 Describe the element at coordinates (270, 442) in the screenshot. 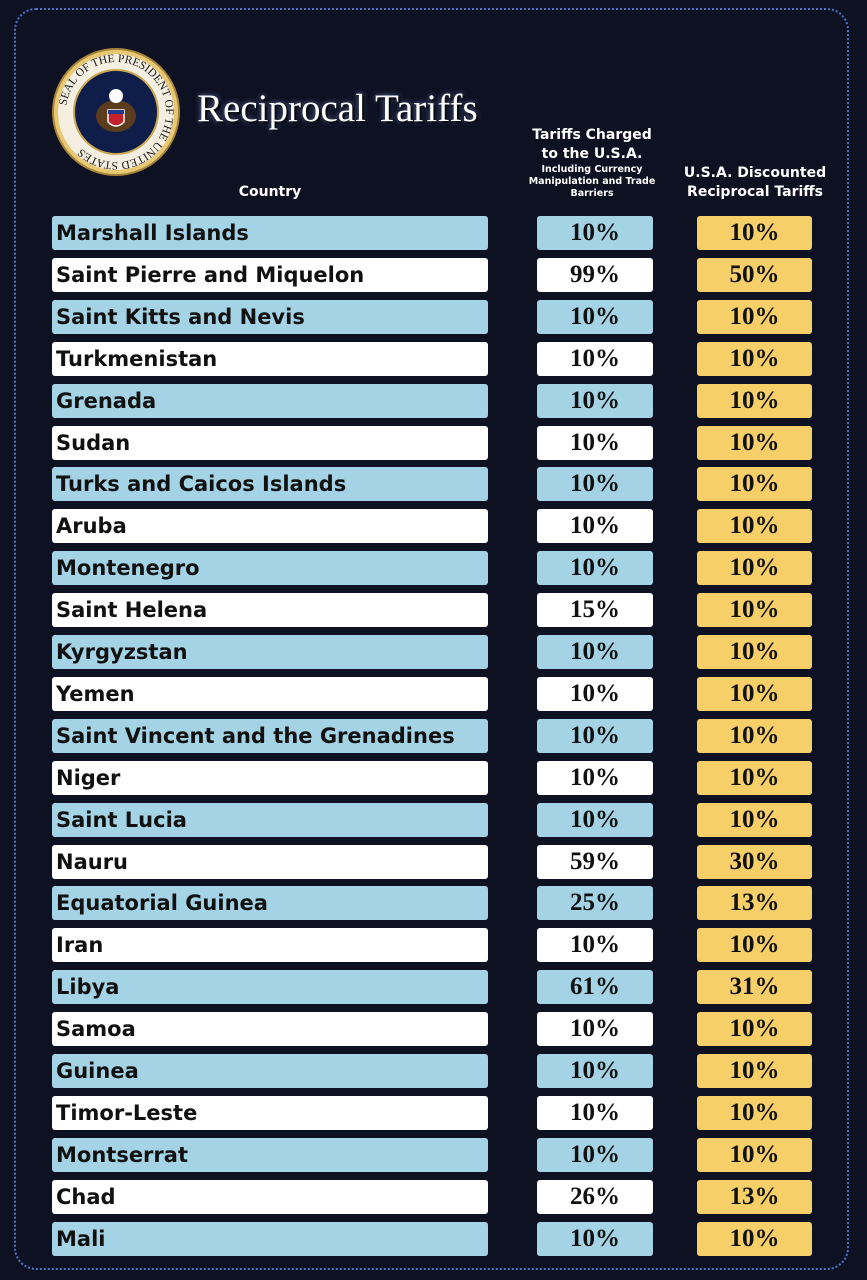

I see `country-cell: Sudan` at that location.